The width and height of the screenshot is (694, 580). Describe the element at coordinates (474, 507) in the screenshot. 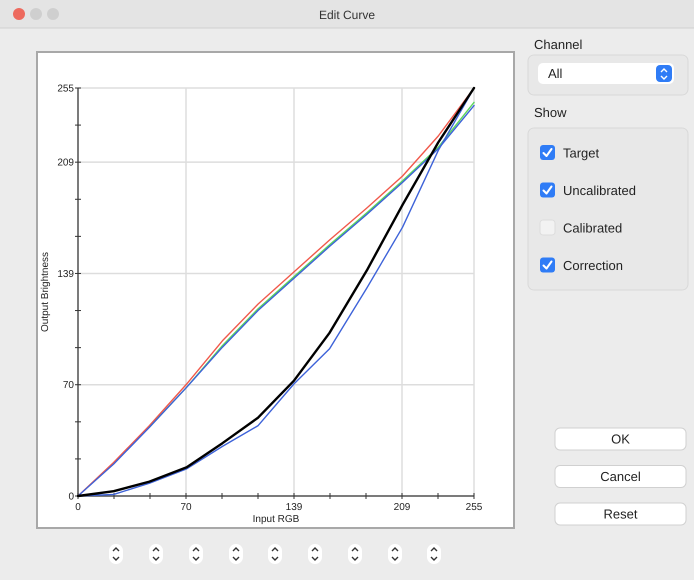

I see `x-tick-label: 255` at that location.